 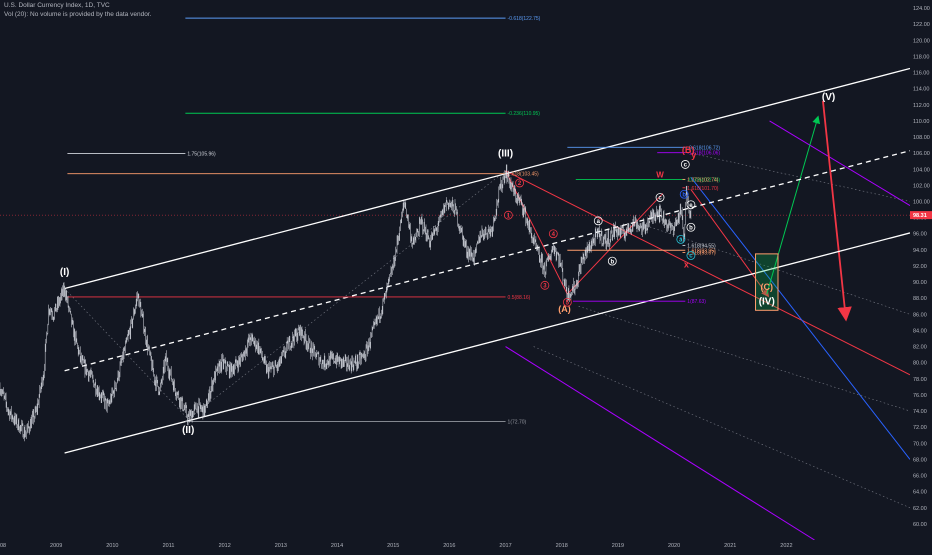 What do you see at coordinates (660, 443) in the screenshot?
I see `trend-line-pitchfork-purple-lower` at bounding box center [660, 443].